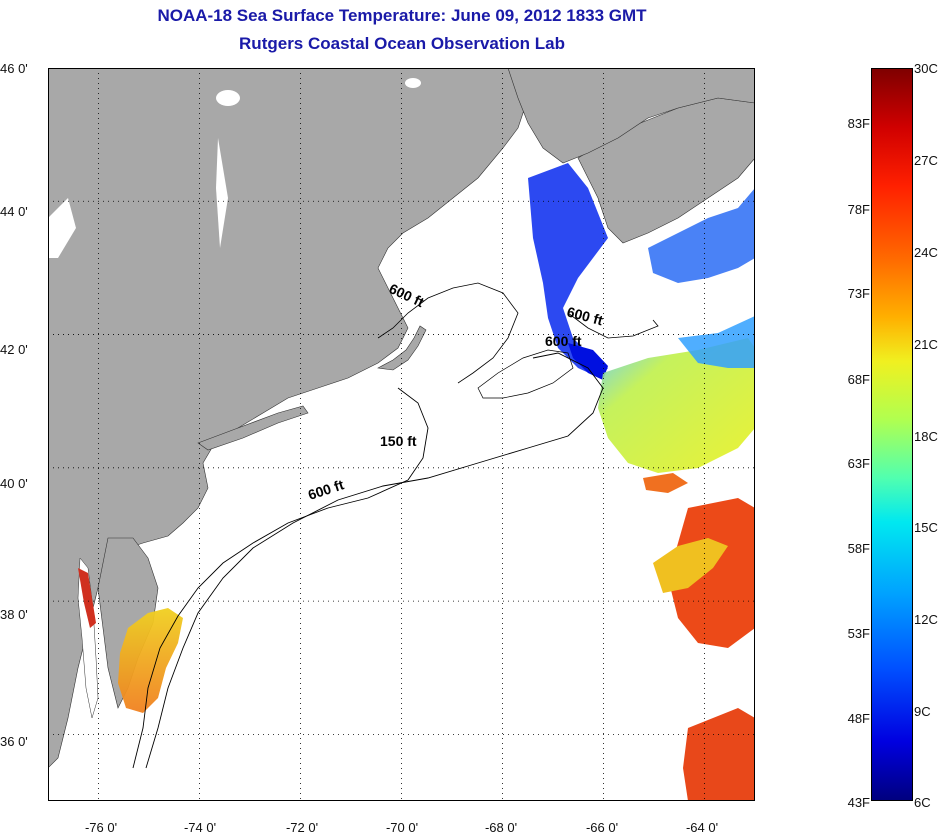  I want to click on colorbar-c-label-24: 24C, so click(926, 252).